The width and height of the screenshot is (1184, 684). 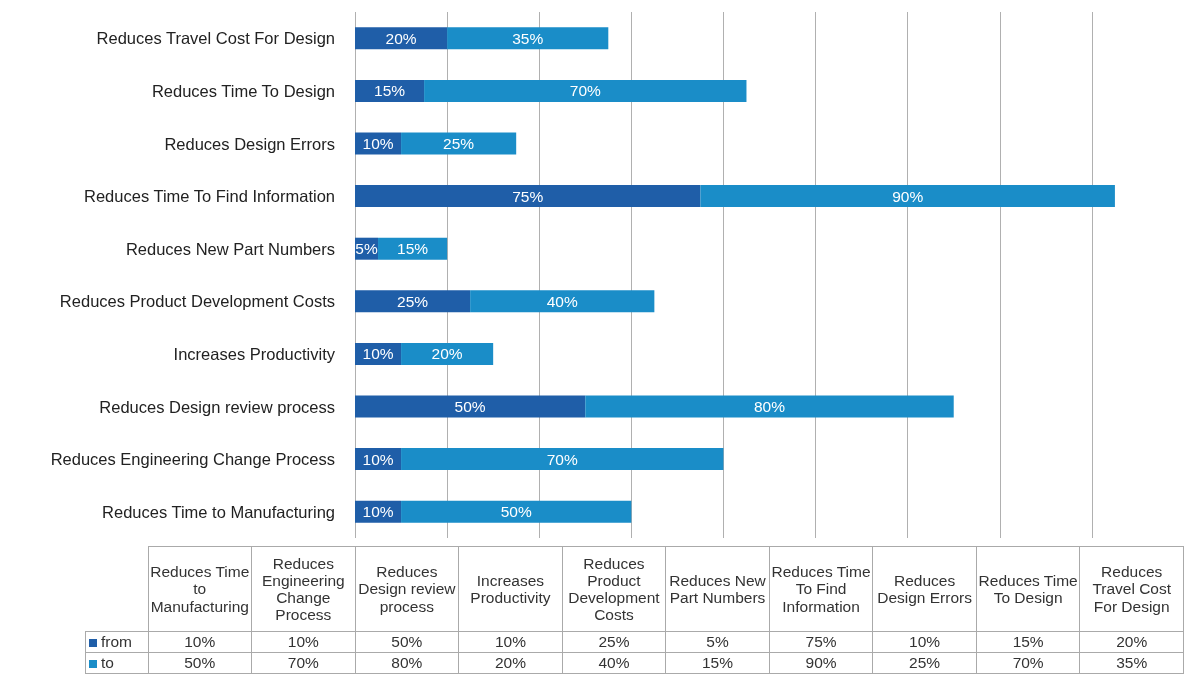 What do you see at coordinates (717, 588) in the screenshot?
I see `category-label: Reduces New Part Numbers` at bounding box center [717, 588].